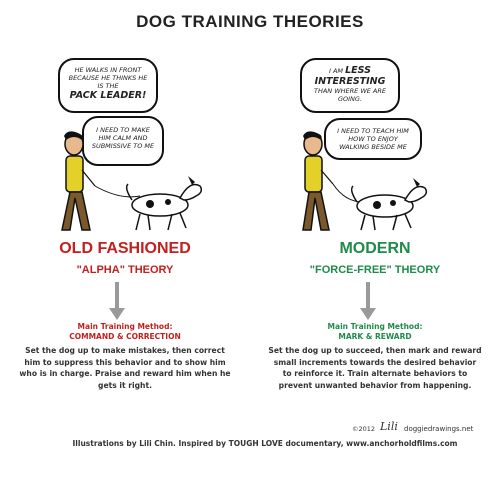 The width and height of the screenshot is (500, 480). Describe the element at coordinates (375, 270) in the screenshot. I see `force-free-theory-subheading: "FORCE-FREE" THEORY` at that location.